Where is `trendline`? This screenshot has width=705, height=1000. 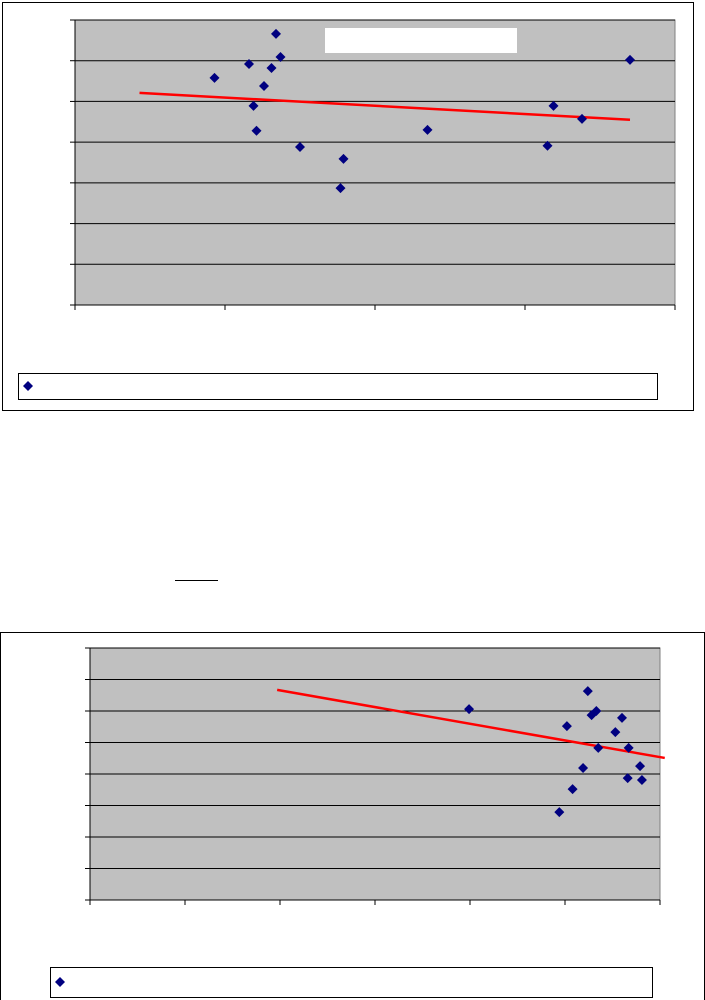 trendline is located at coordinates (385, 106).